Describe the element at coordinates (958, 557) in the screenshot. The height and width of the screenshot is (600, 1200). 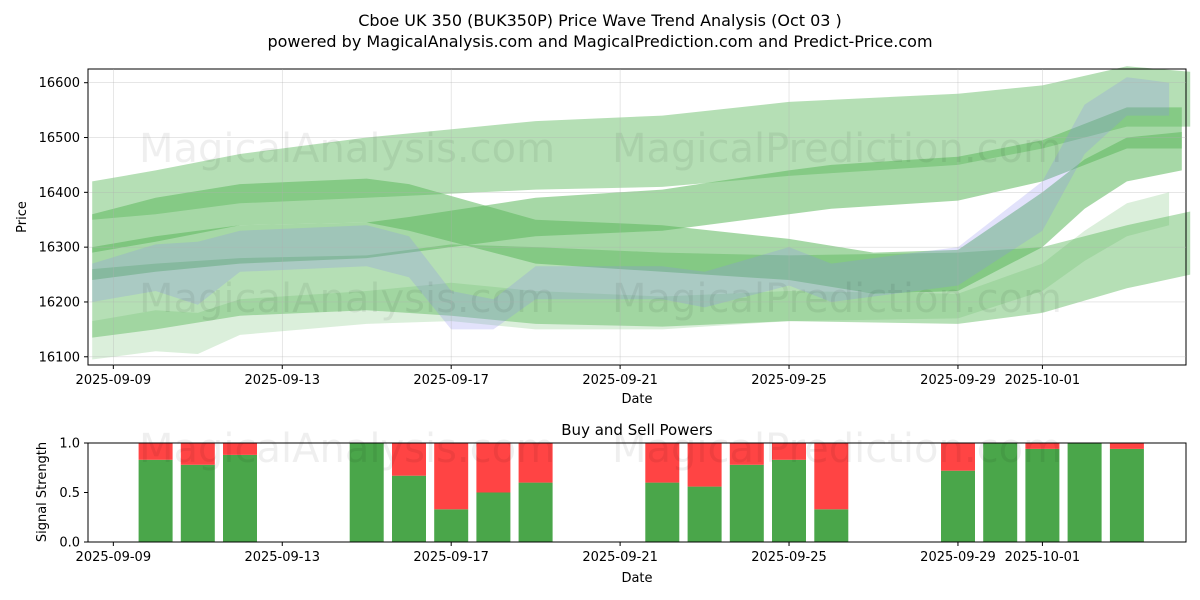
I see `power-x-tick-label: 2025-09-29` at that location.